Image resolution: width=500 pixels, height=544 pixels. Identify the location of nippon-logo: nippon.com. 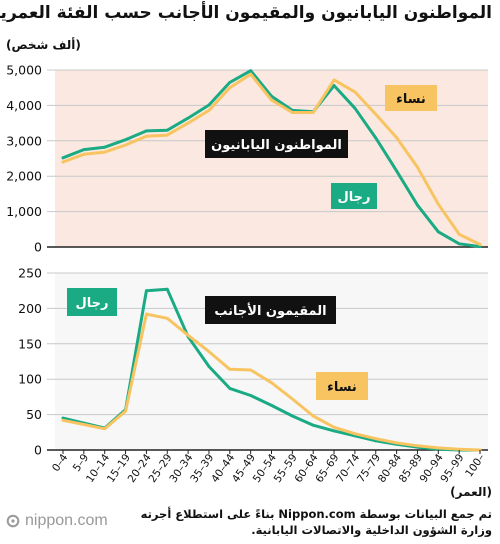
(57, 521).